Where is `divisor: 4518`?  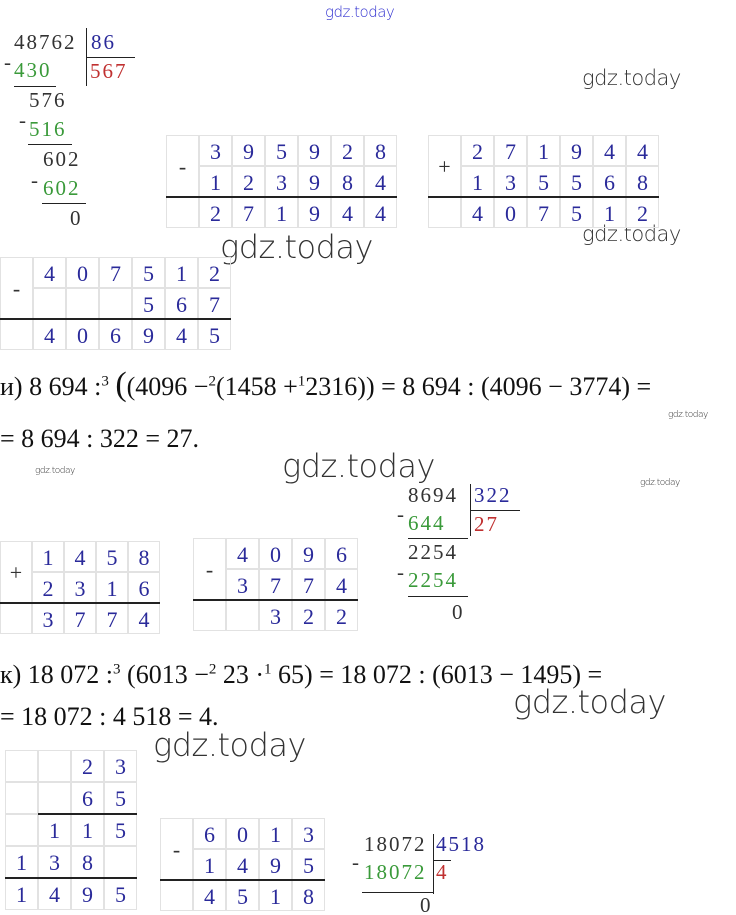 divisor: 4518 is located at coordinates (461, 844).